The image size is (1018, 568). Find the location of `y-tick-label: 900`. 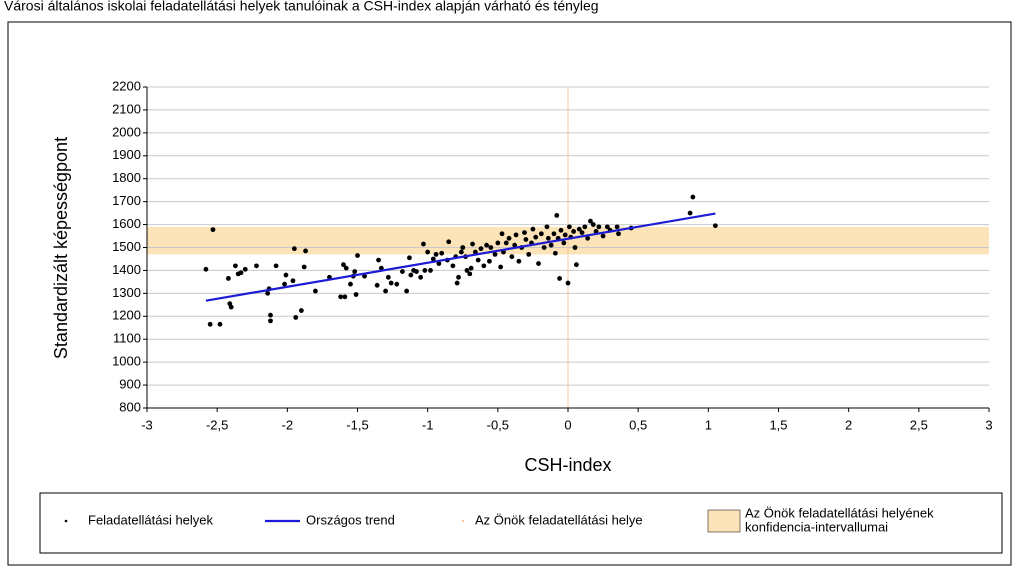

y-tick-label: 900 is located at coordinates (130, 384).